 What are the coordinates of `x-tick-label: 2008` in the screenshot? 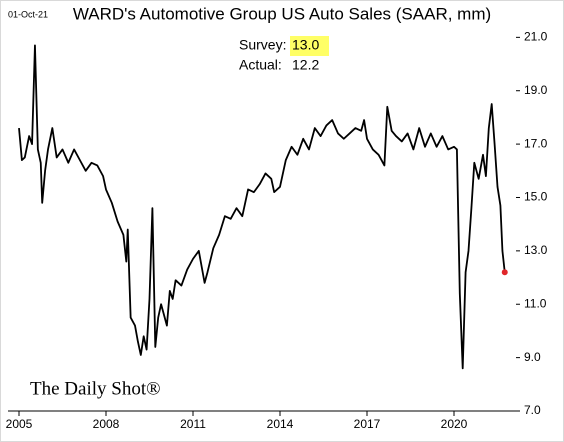 It's located at (106, 424).